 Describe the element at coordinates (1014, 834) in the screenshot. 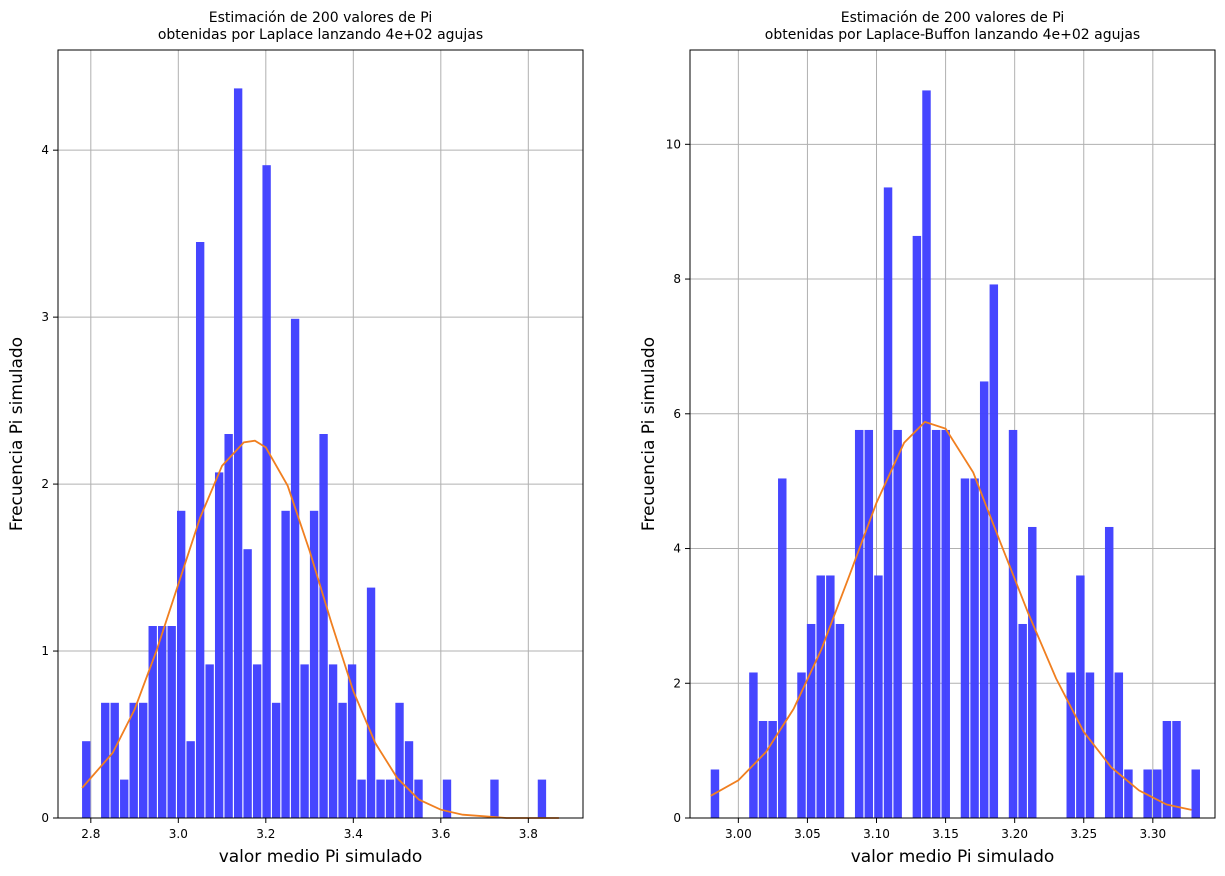

I see `x-tick-label: 3.20` at that location.